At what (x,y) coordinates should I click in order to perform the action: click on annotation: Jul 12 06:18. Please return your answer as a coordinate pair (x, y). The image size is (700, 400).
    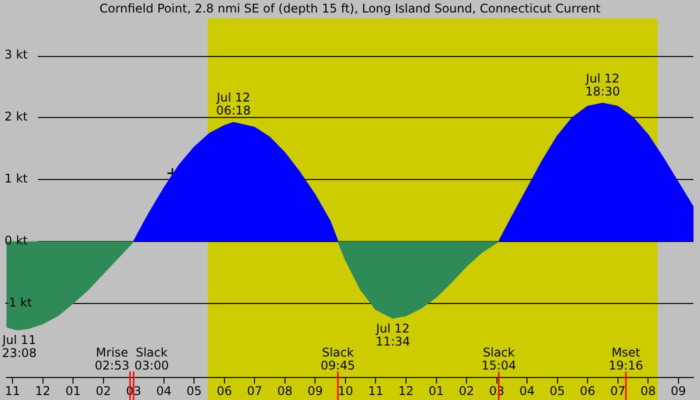
    Looking at the image, I should click on (233, 104).